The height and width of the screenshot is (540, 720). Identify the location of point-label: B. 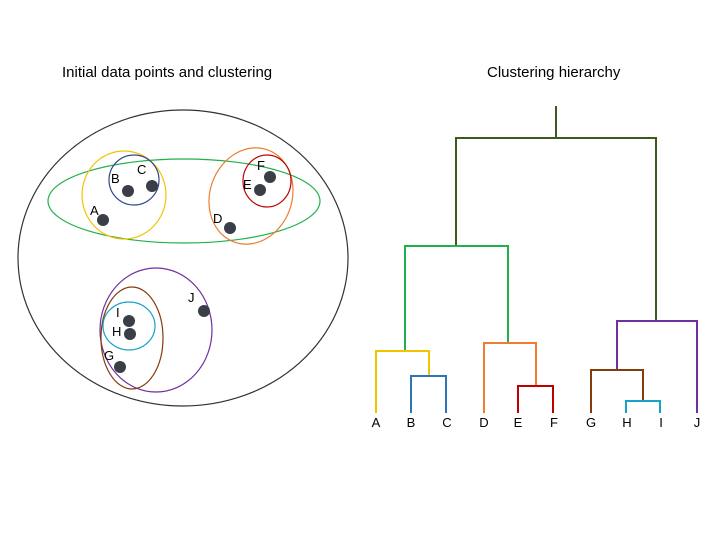
(115, 178).